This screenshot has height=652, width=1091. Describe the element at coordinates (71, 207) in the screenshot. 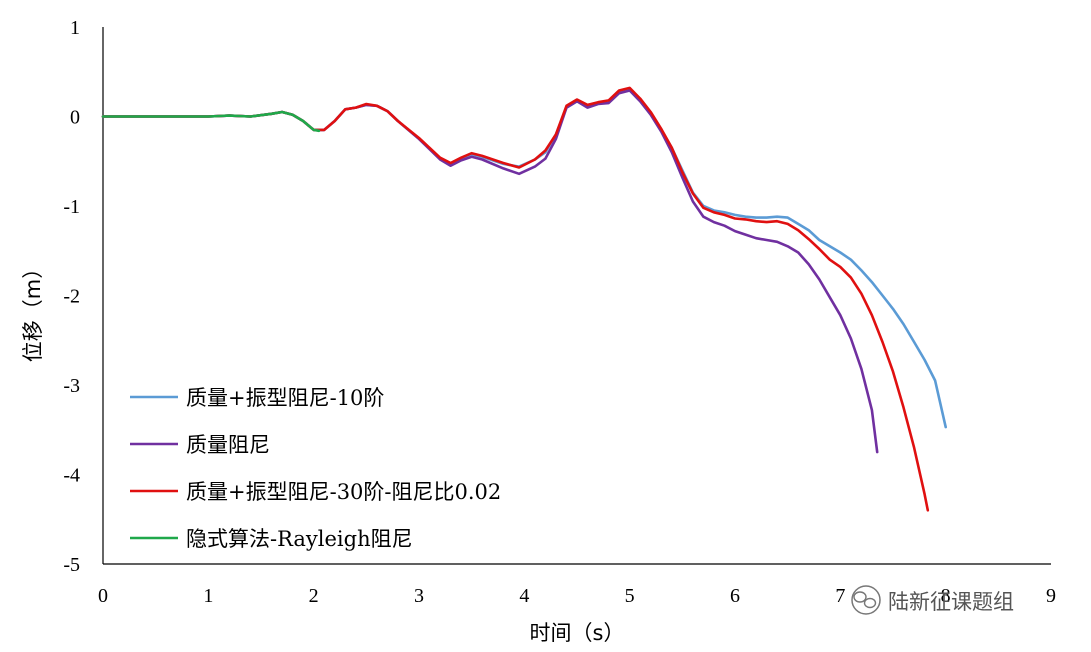

I see `y-tick-label: -1` at that location.